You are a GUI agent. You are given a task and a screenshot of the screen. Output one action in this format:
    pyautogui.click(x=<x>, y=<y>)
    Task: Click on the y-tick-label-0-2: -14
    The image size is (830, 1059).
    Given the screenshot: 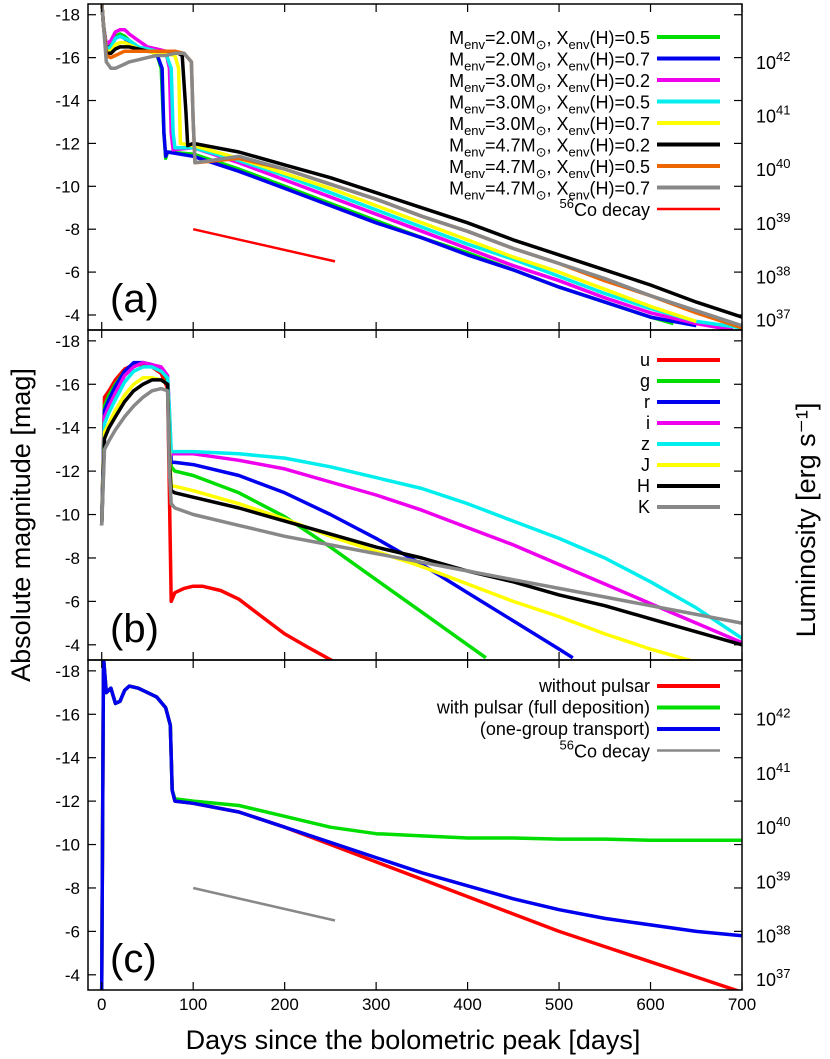 What is the action you would take?
    pyautogui.click(x=67, y=101)
    